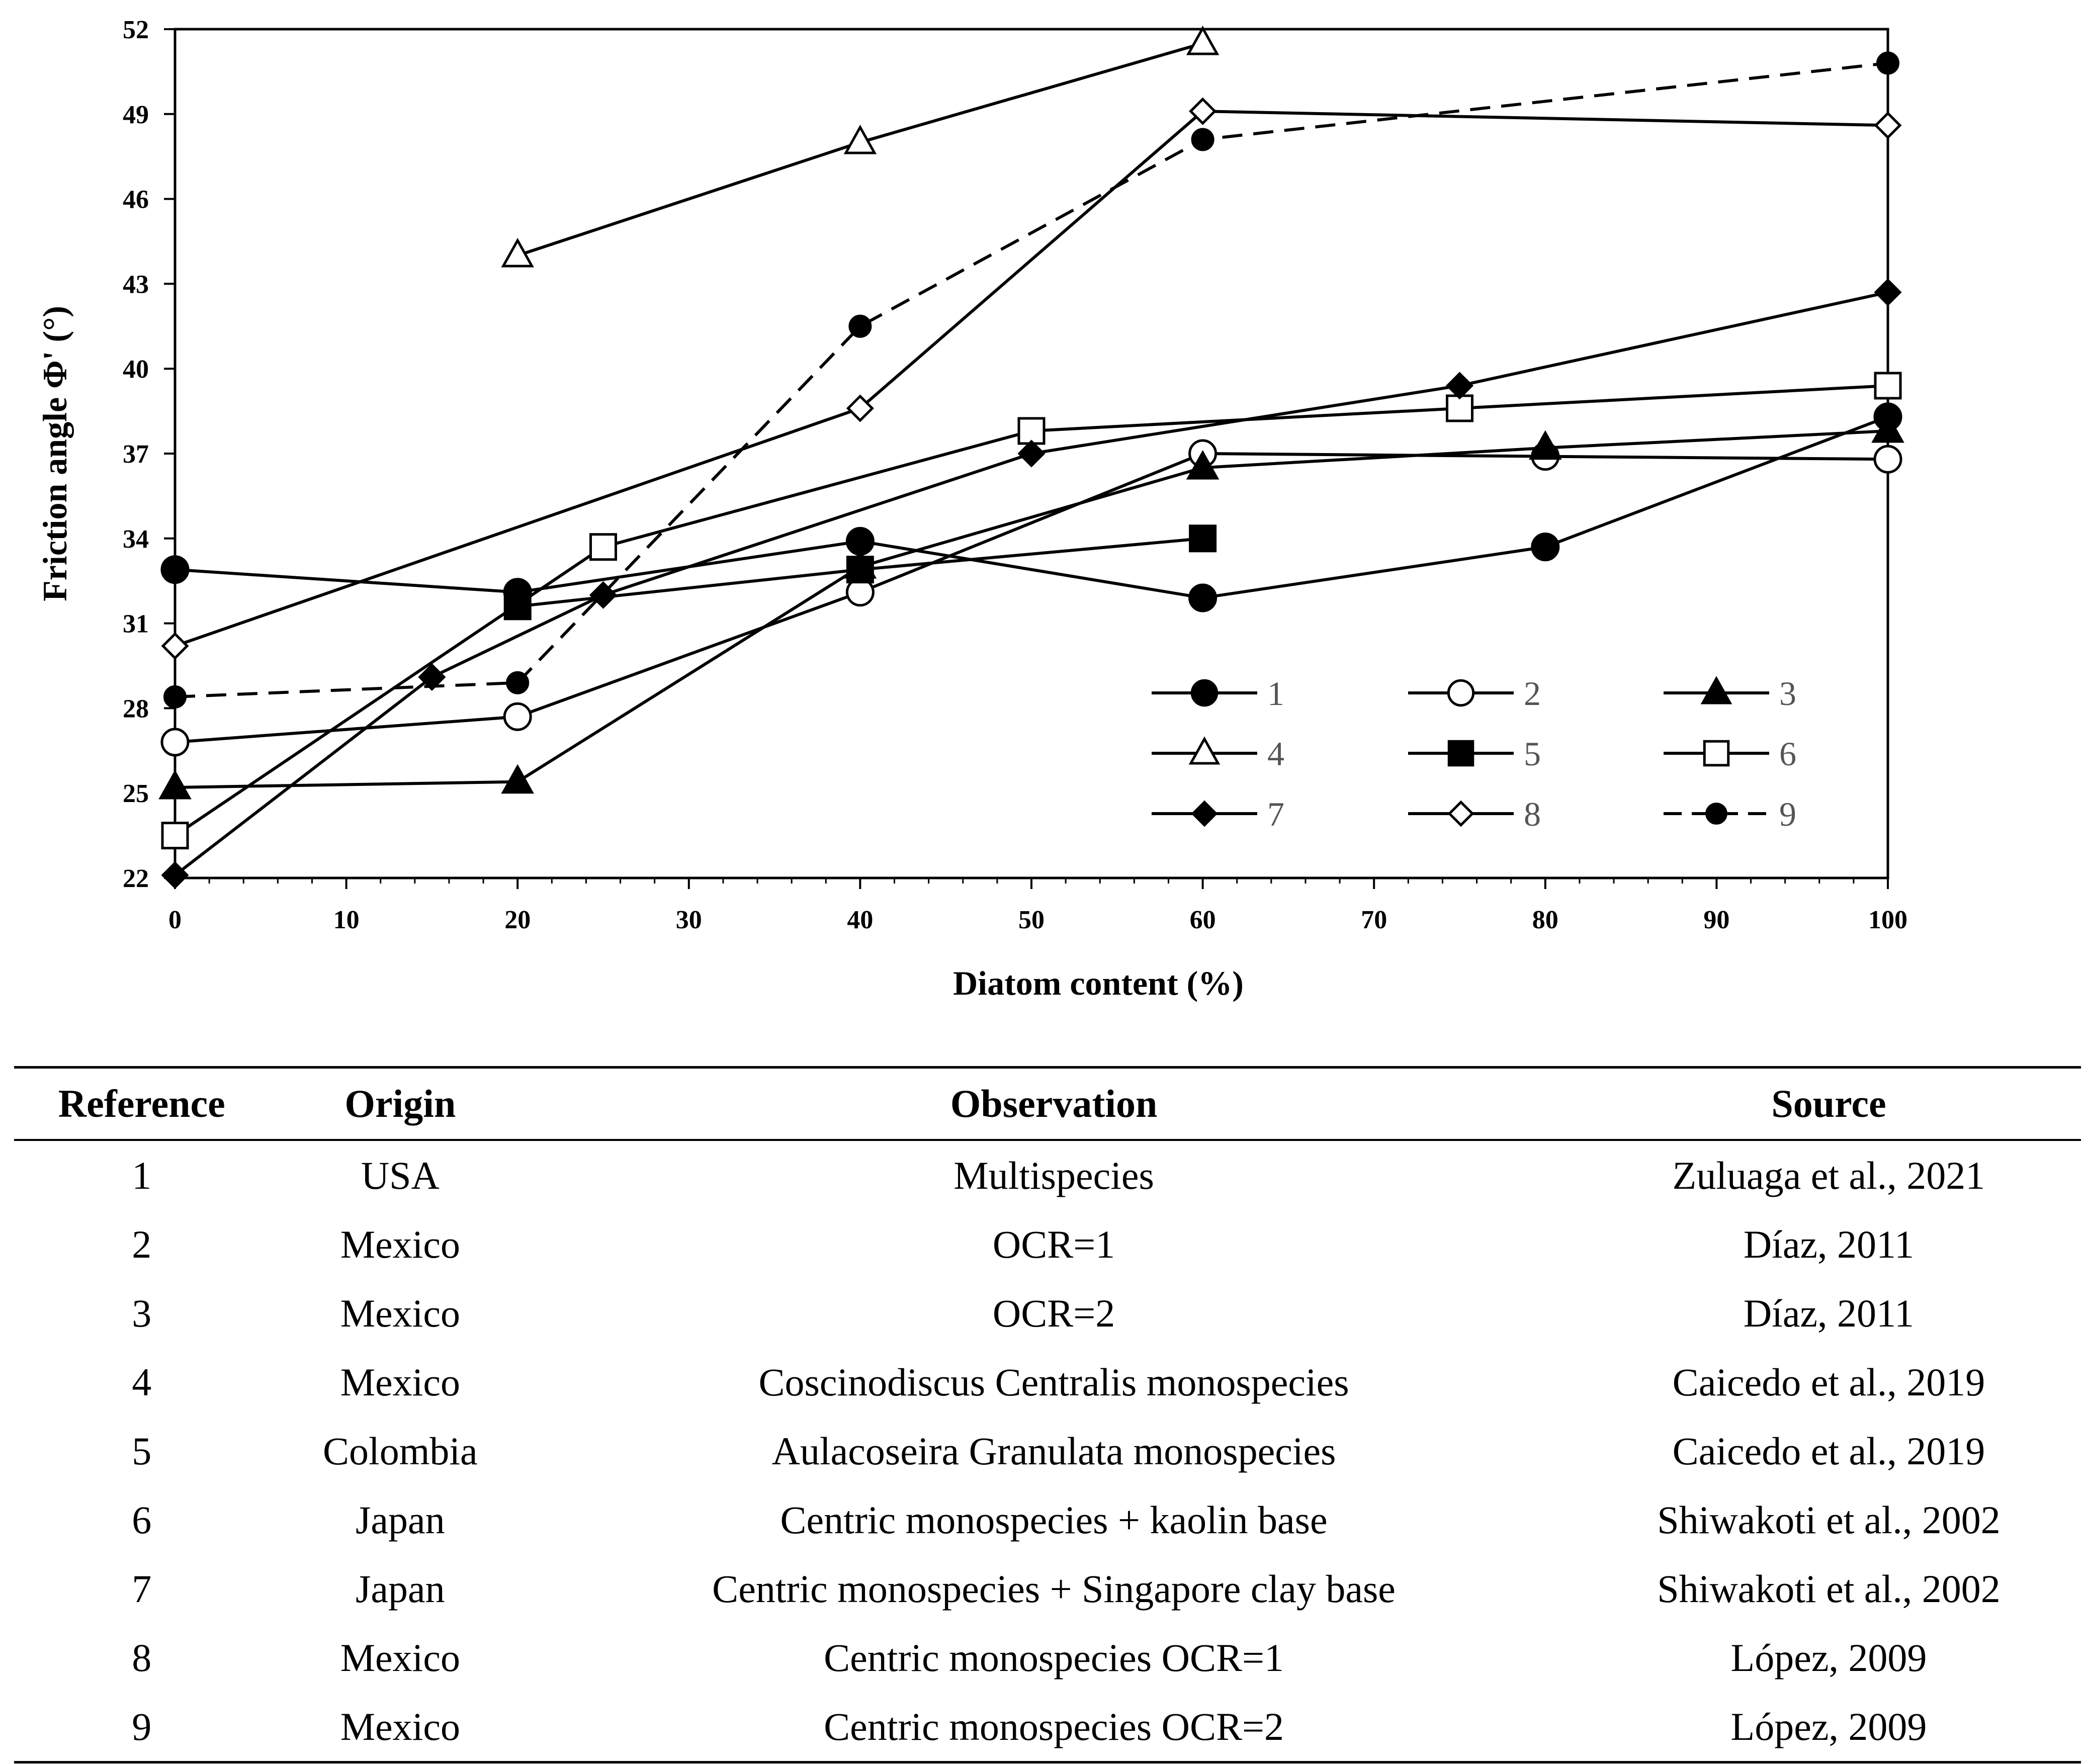 The height and width of the screenshot is (1764, 2085). What do you see at coordinates (1203, 920) in the screenshot?
I see `x-tick-label: 60` at bounding box center [1203, 920].